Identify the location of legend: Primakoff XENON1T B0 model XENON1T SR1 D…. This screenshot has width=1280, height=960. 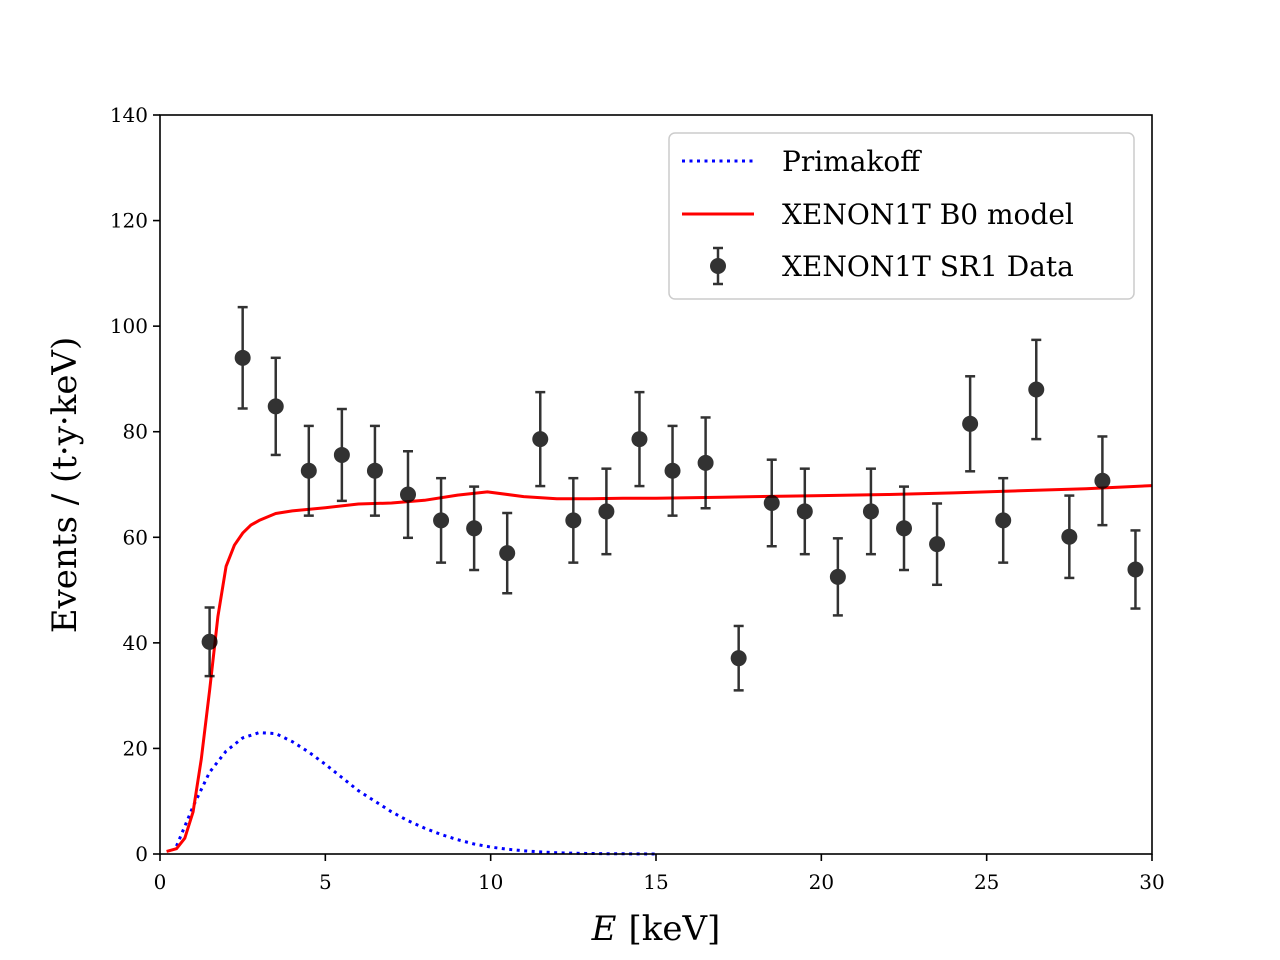
(901, 216).